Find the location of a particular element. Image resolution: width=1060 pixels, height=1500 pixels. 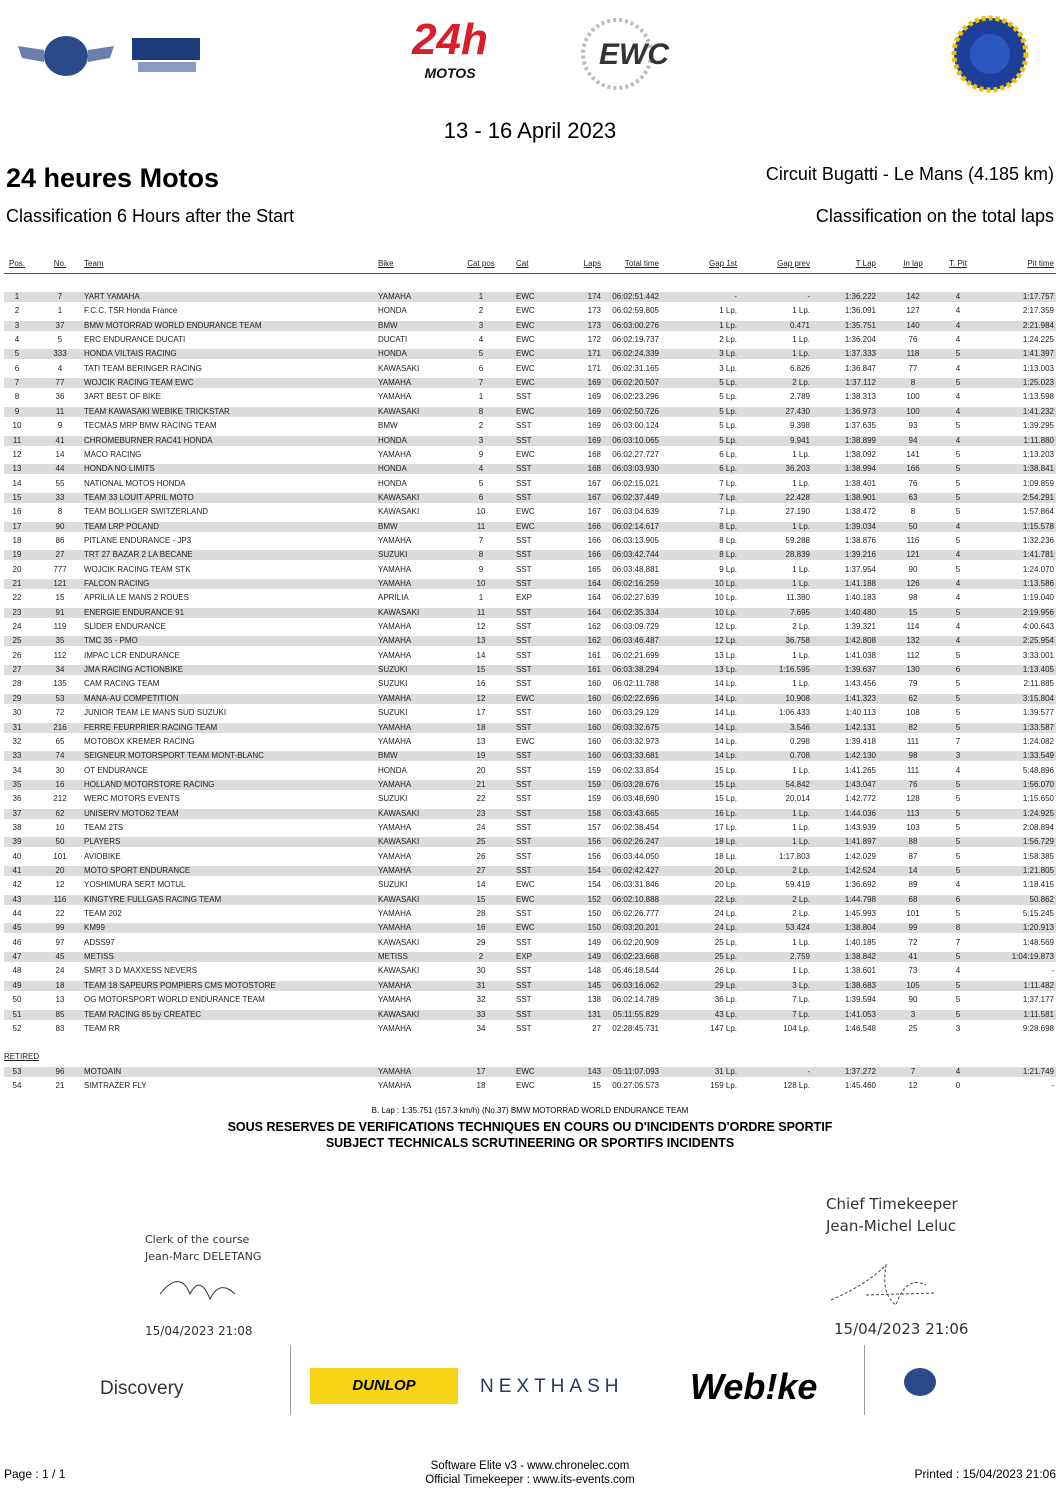

table-cell: 36.758 is located at coordinates (797, 641).